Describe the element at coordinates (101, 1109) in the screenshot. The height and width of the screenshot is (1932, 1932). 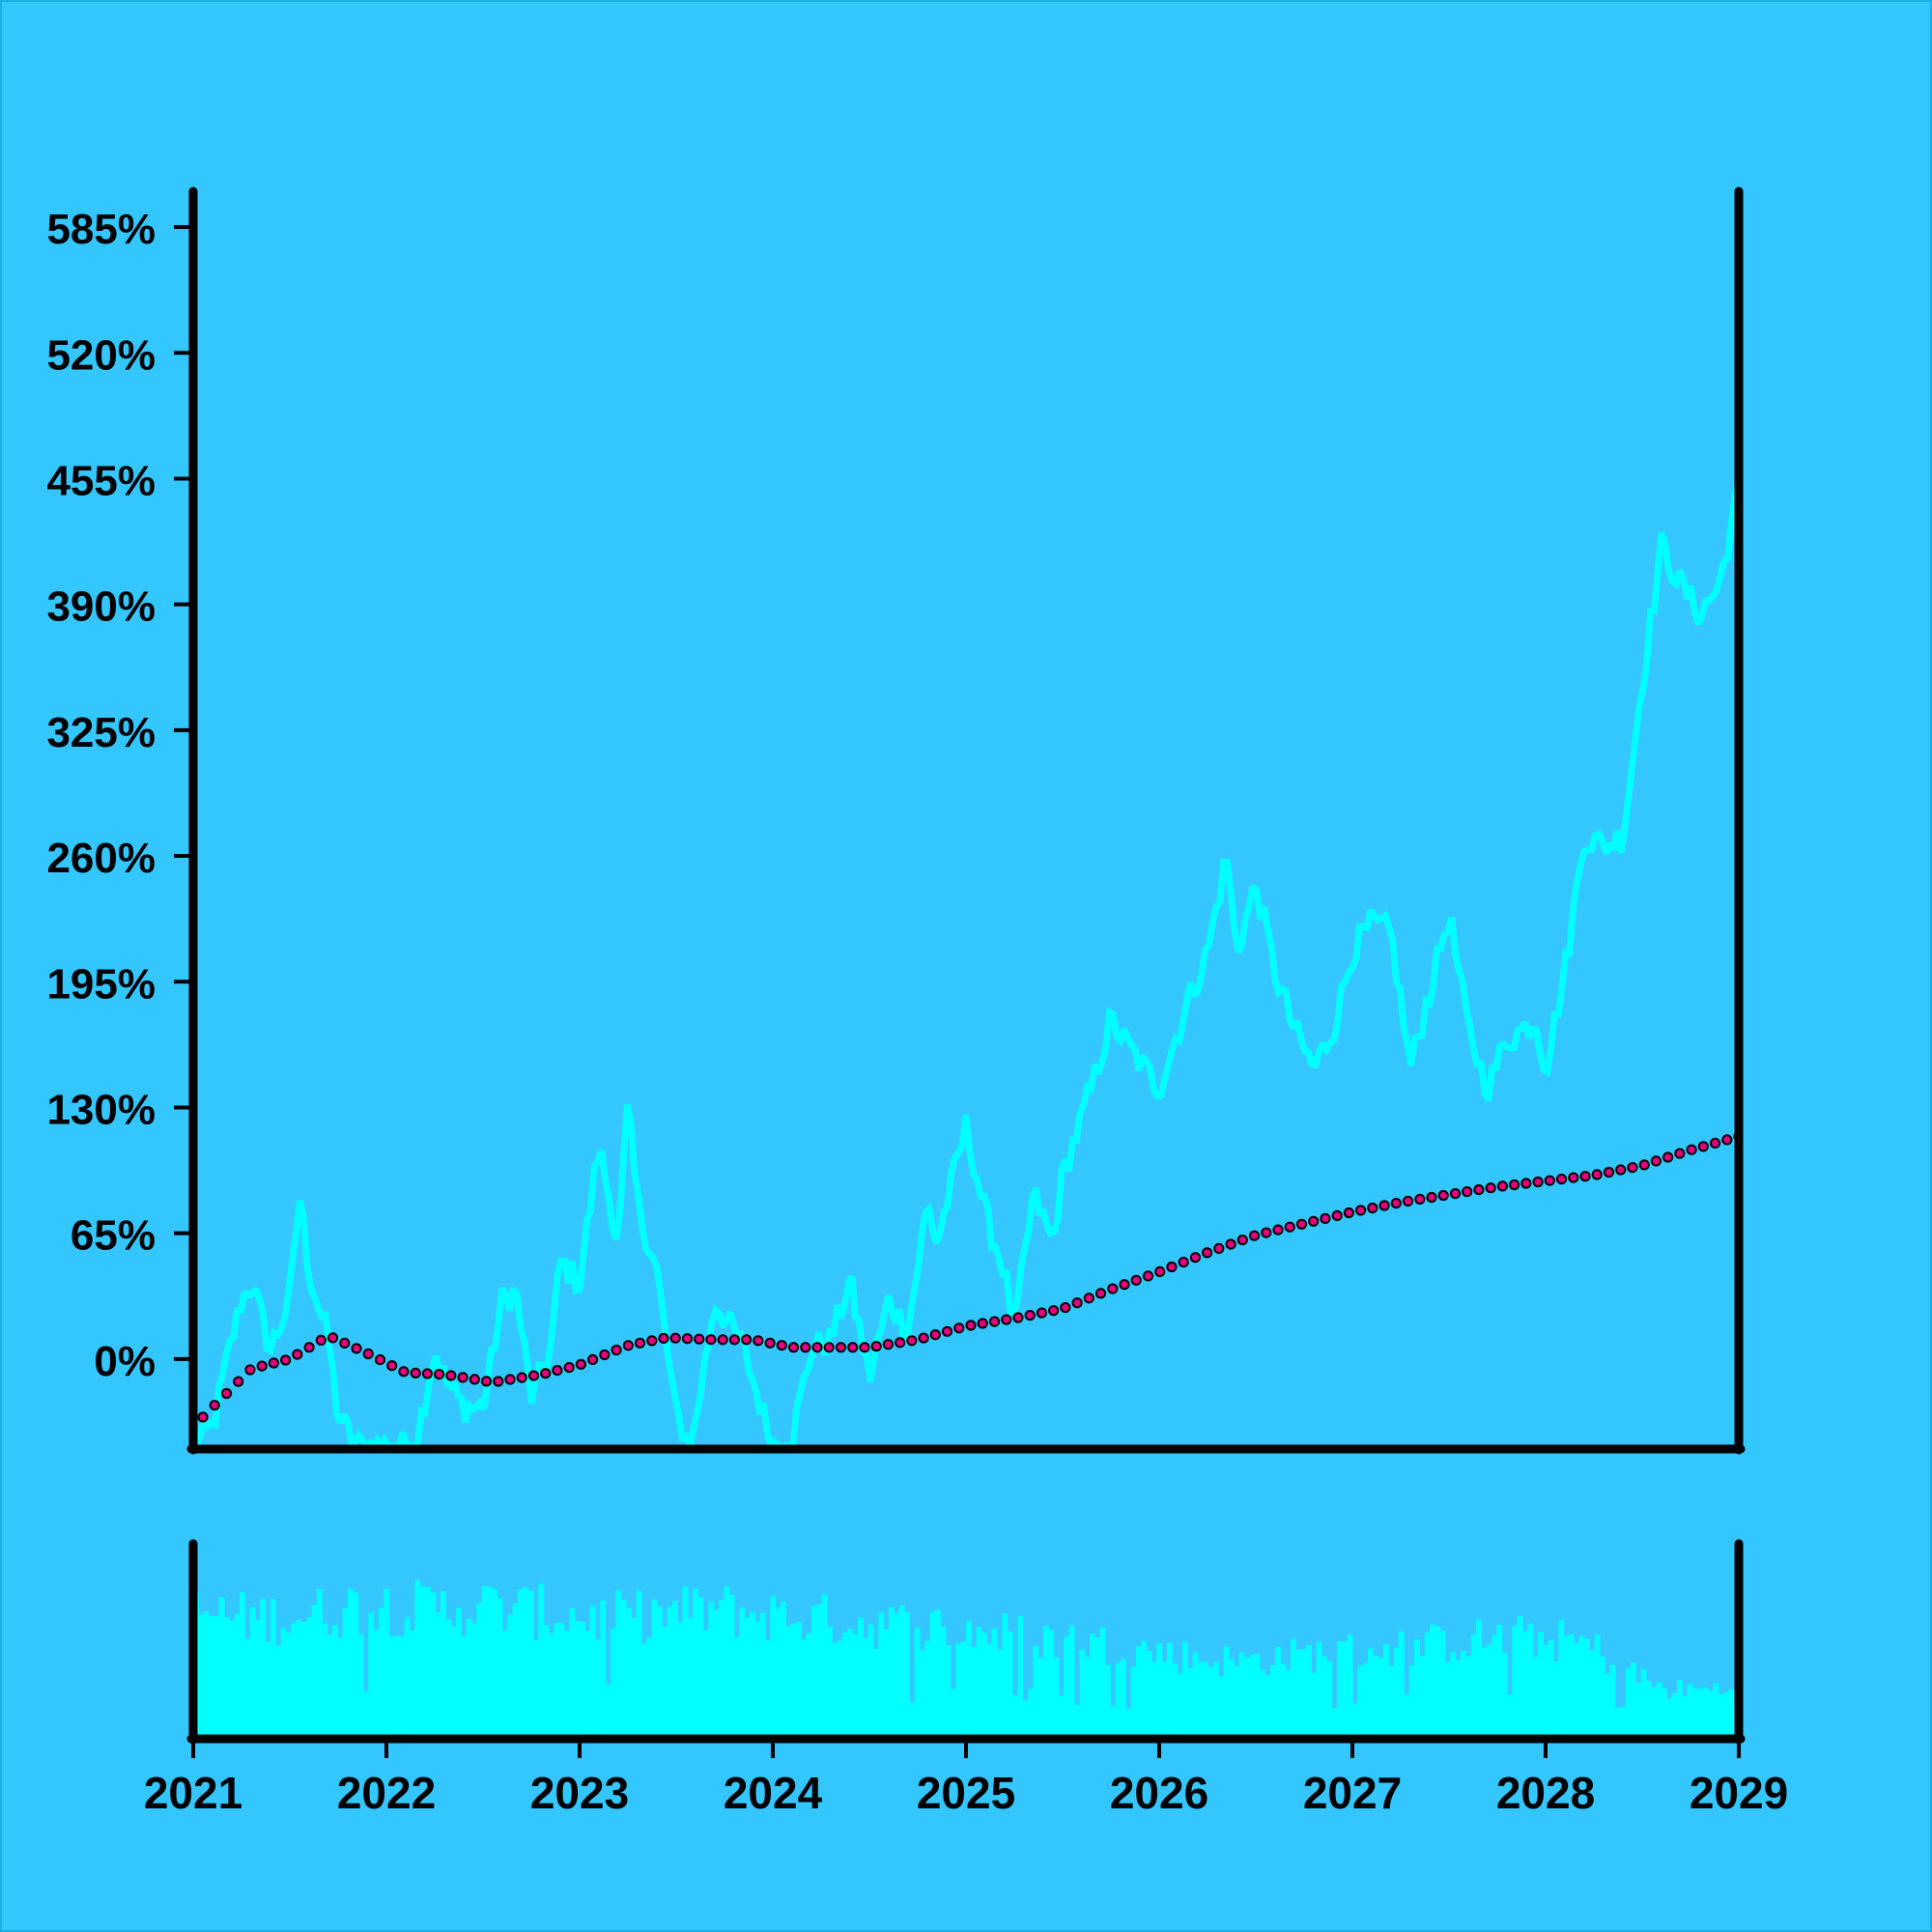
I see `y-tick-label: 130%` at that location.